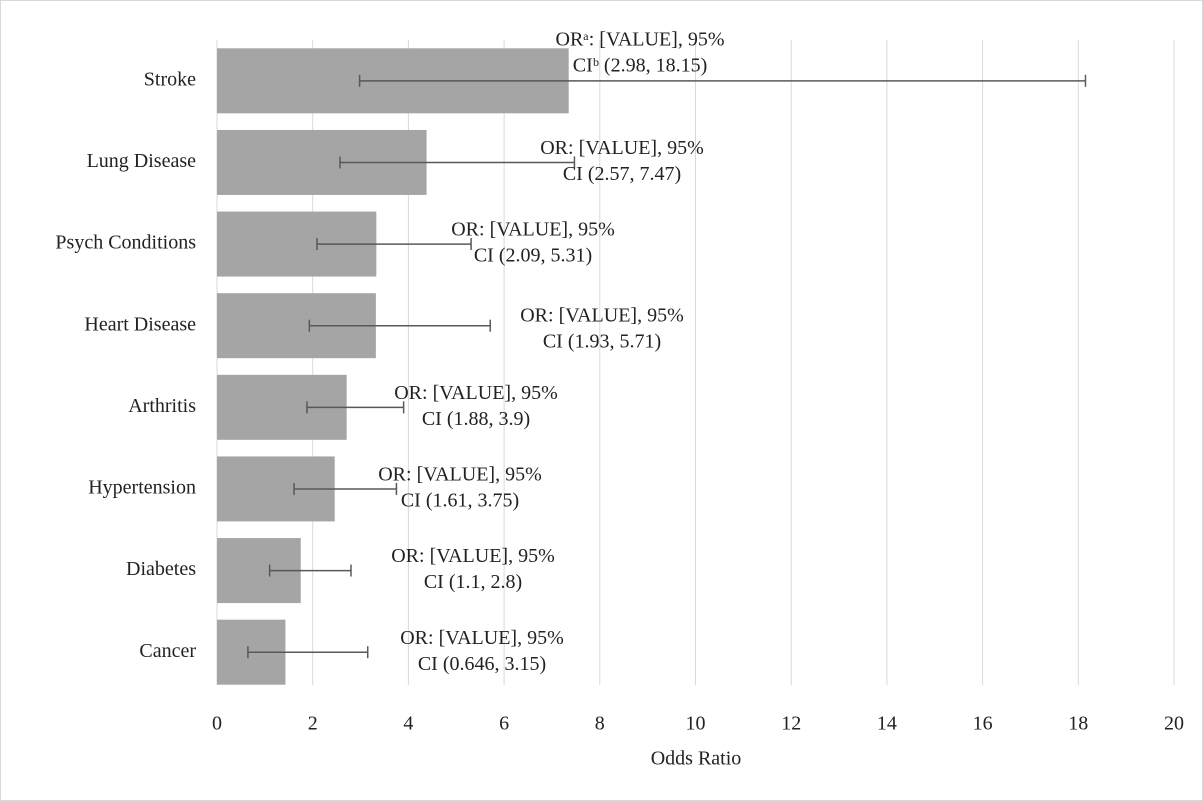  What do you see at coordinates (142, 488) in the screenshot?
I see `y-tick-label: Hypertension` at bounding box center [142, 488].